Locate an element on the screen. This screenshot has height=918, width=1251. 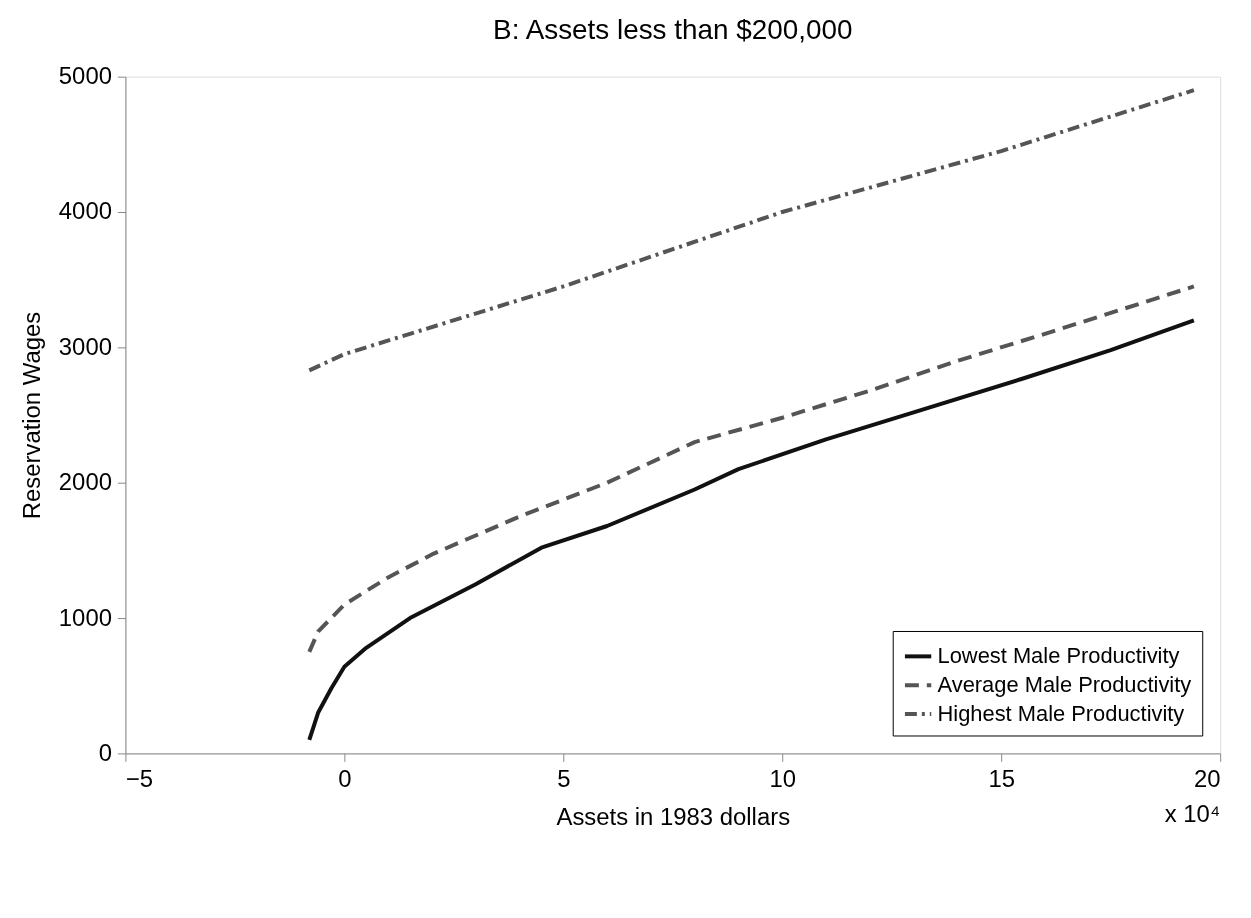
x-tick-label: 20 is located at coordinates (1207, 778).